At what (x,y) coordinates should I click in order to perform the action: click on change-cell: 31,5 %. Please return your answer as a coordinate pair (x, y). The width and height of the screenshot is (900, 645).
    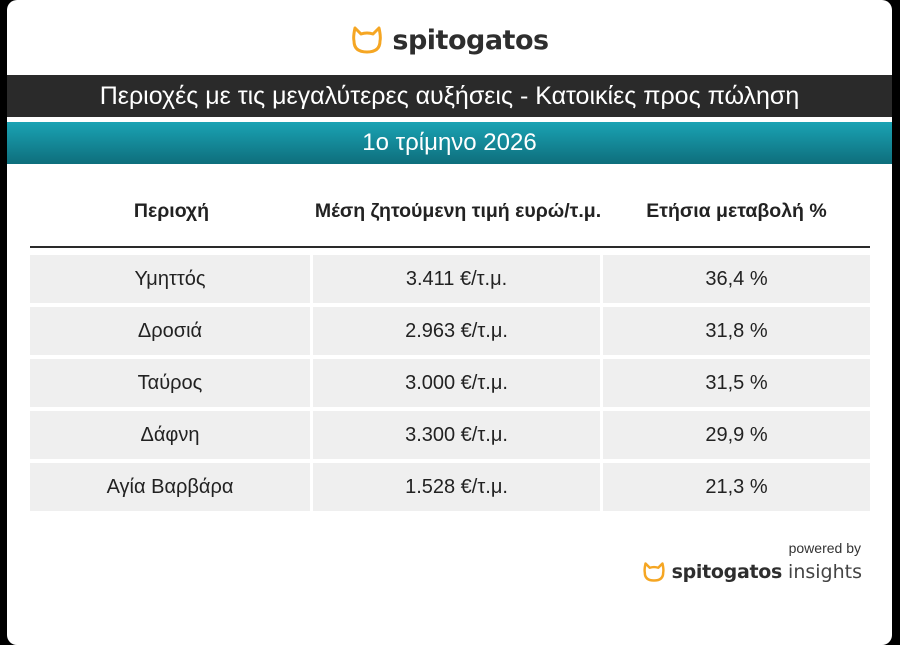
    Looking at the image, I should click on (736, 383).